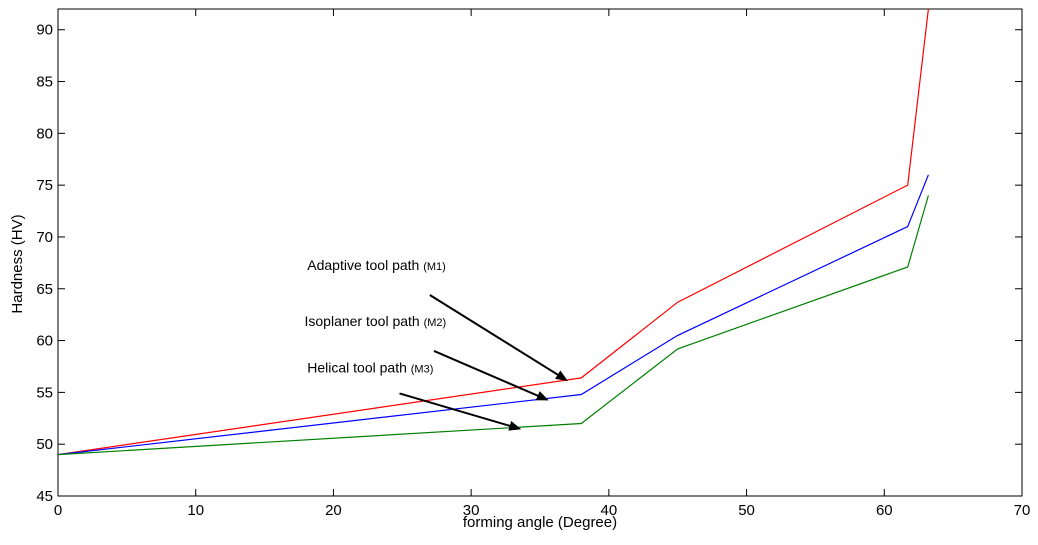 The image size is (1038, 545). What do you see at coordinates (364, 321) in the screenshot?
I see `annotation-text: Isoplaner tool path` at bounding box center [364, 321].